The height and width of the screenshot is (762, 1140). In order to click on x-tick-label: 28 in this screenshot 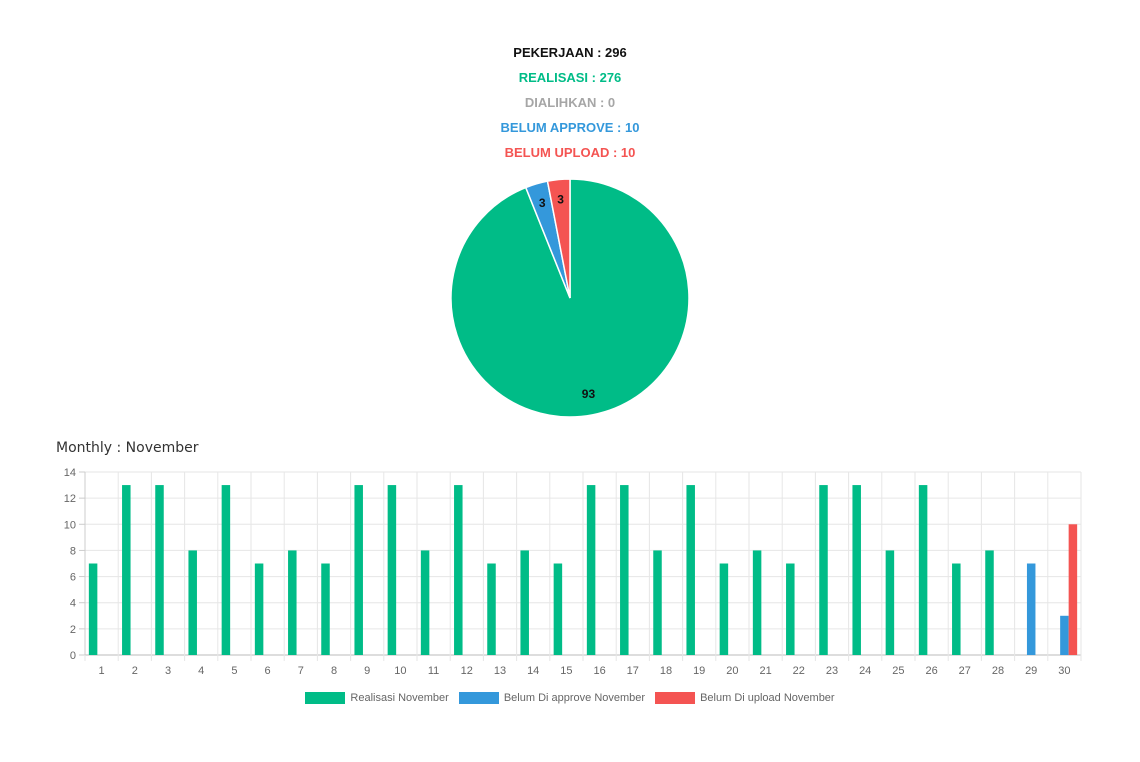, I will do `click(998, 671)`.